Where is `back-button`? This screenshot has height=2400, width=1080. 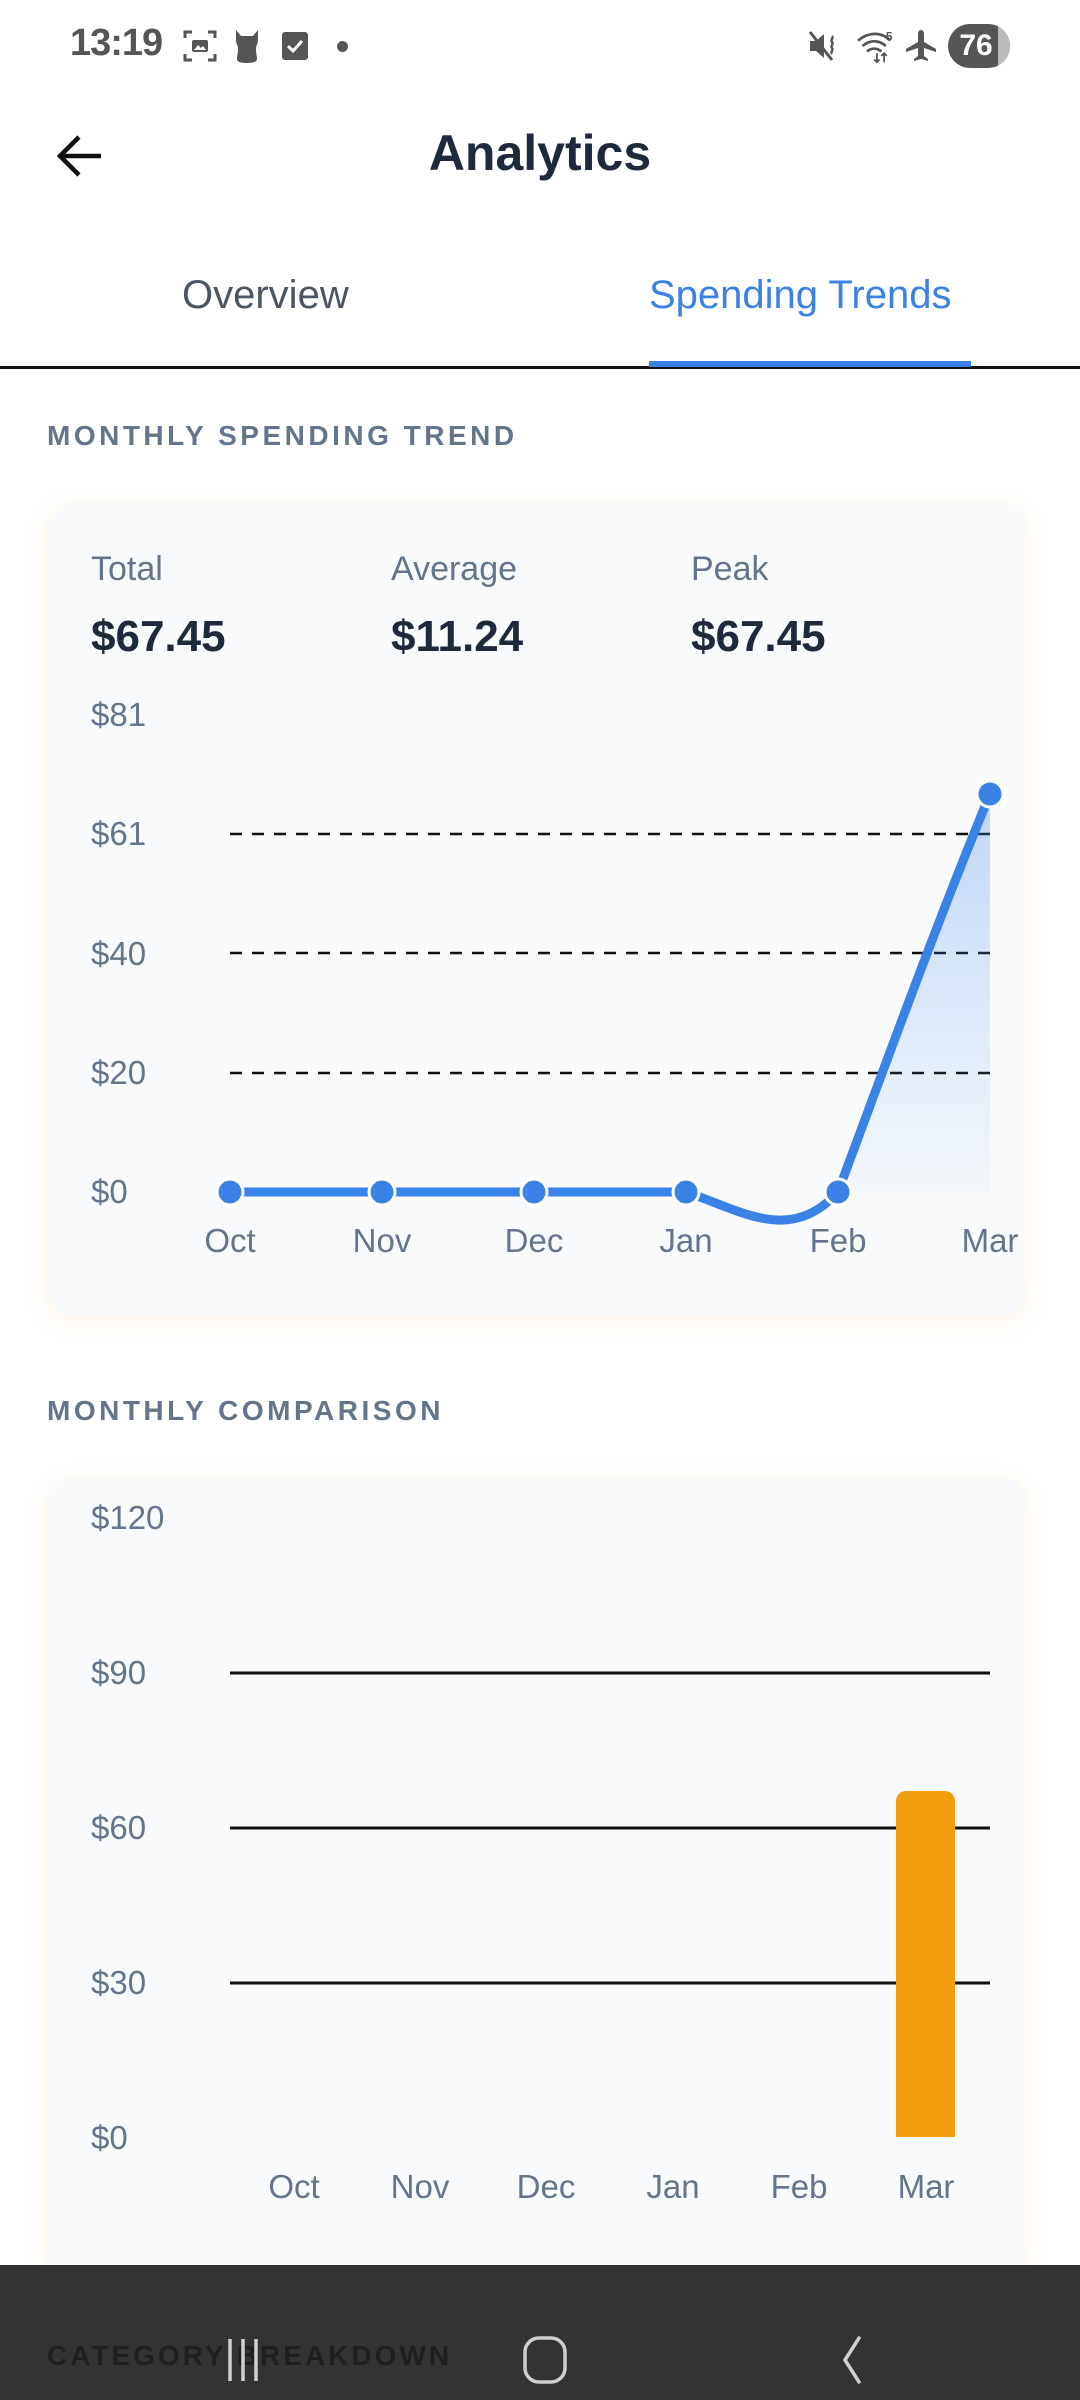 back-button is located at coordinates (80, 156).